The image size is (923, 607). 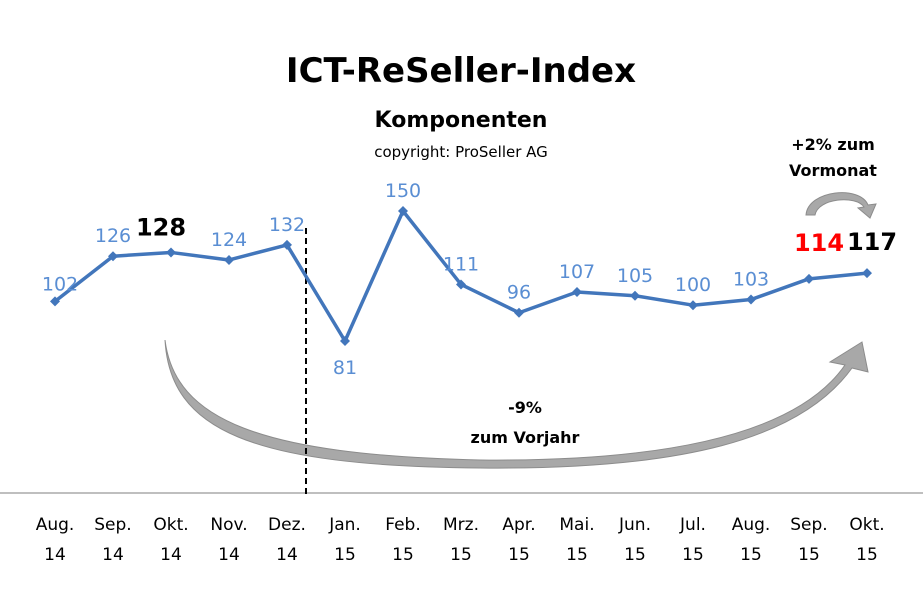 What do you see at coordinates (635, 276) in the screenshot?
I see `data-label: 105` at bounding box center [635, 276].